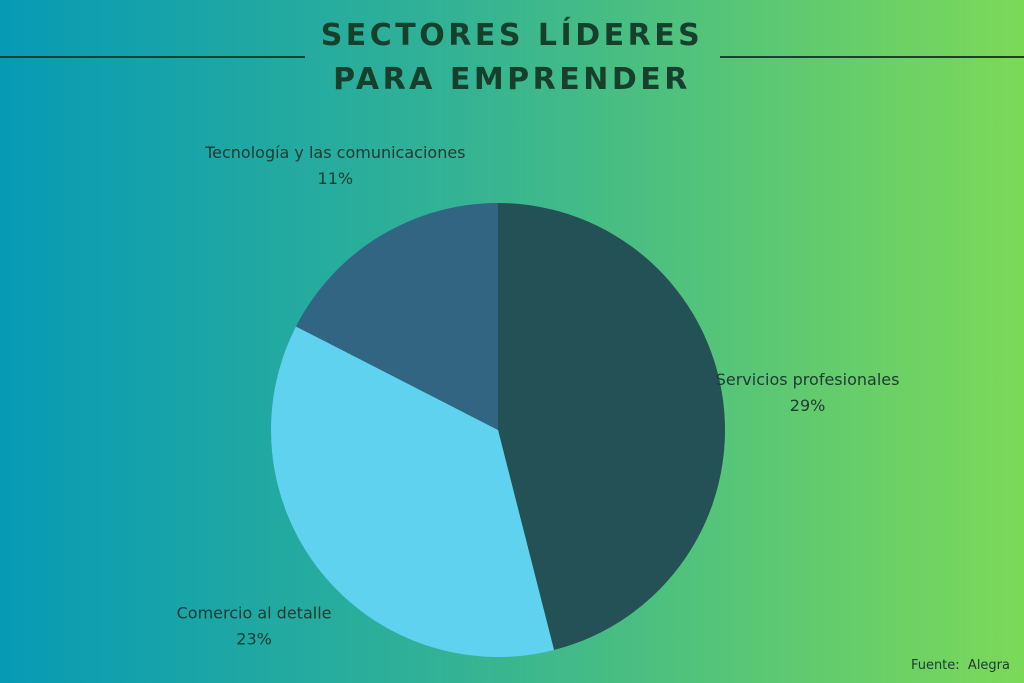 The height and width of the screenshot is (683, 1024). Describe the element at coordinates (336, 178) in the screenshot. I see `value-label: 11%` at that location.